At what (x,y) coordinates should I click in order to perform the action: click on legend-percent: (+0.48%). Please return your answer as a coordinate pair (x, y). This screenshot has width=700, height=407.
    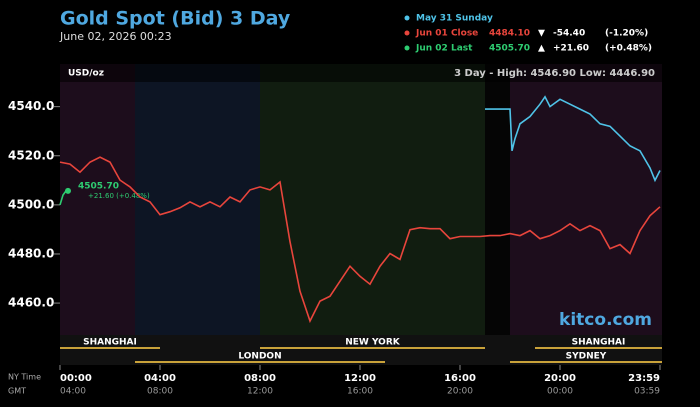
    Looking at the image, I should click on (628, 49).